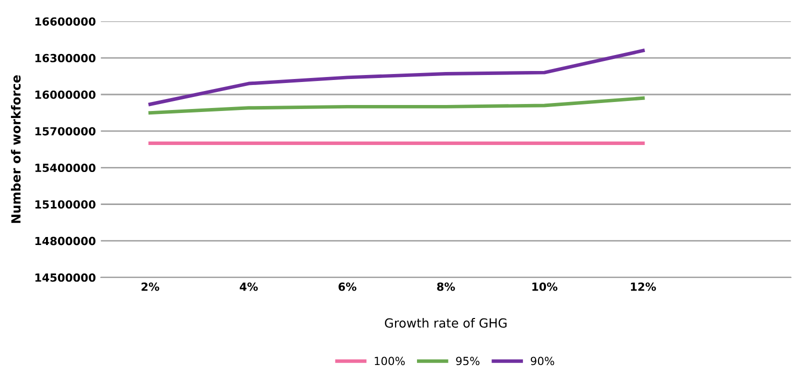 The image size is (807, 388). What do you see at coordinates (468, 361) in the screenshot?
I see `legend-label: 95%` at bounding box center [468, 361].